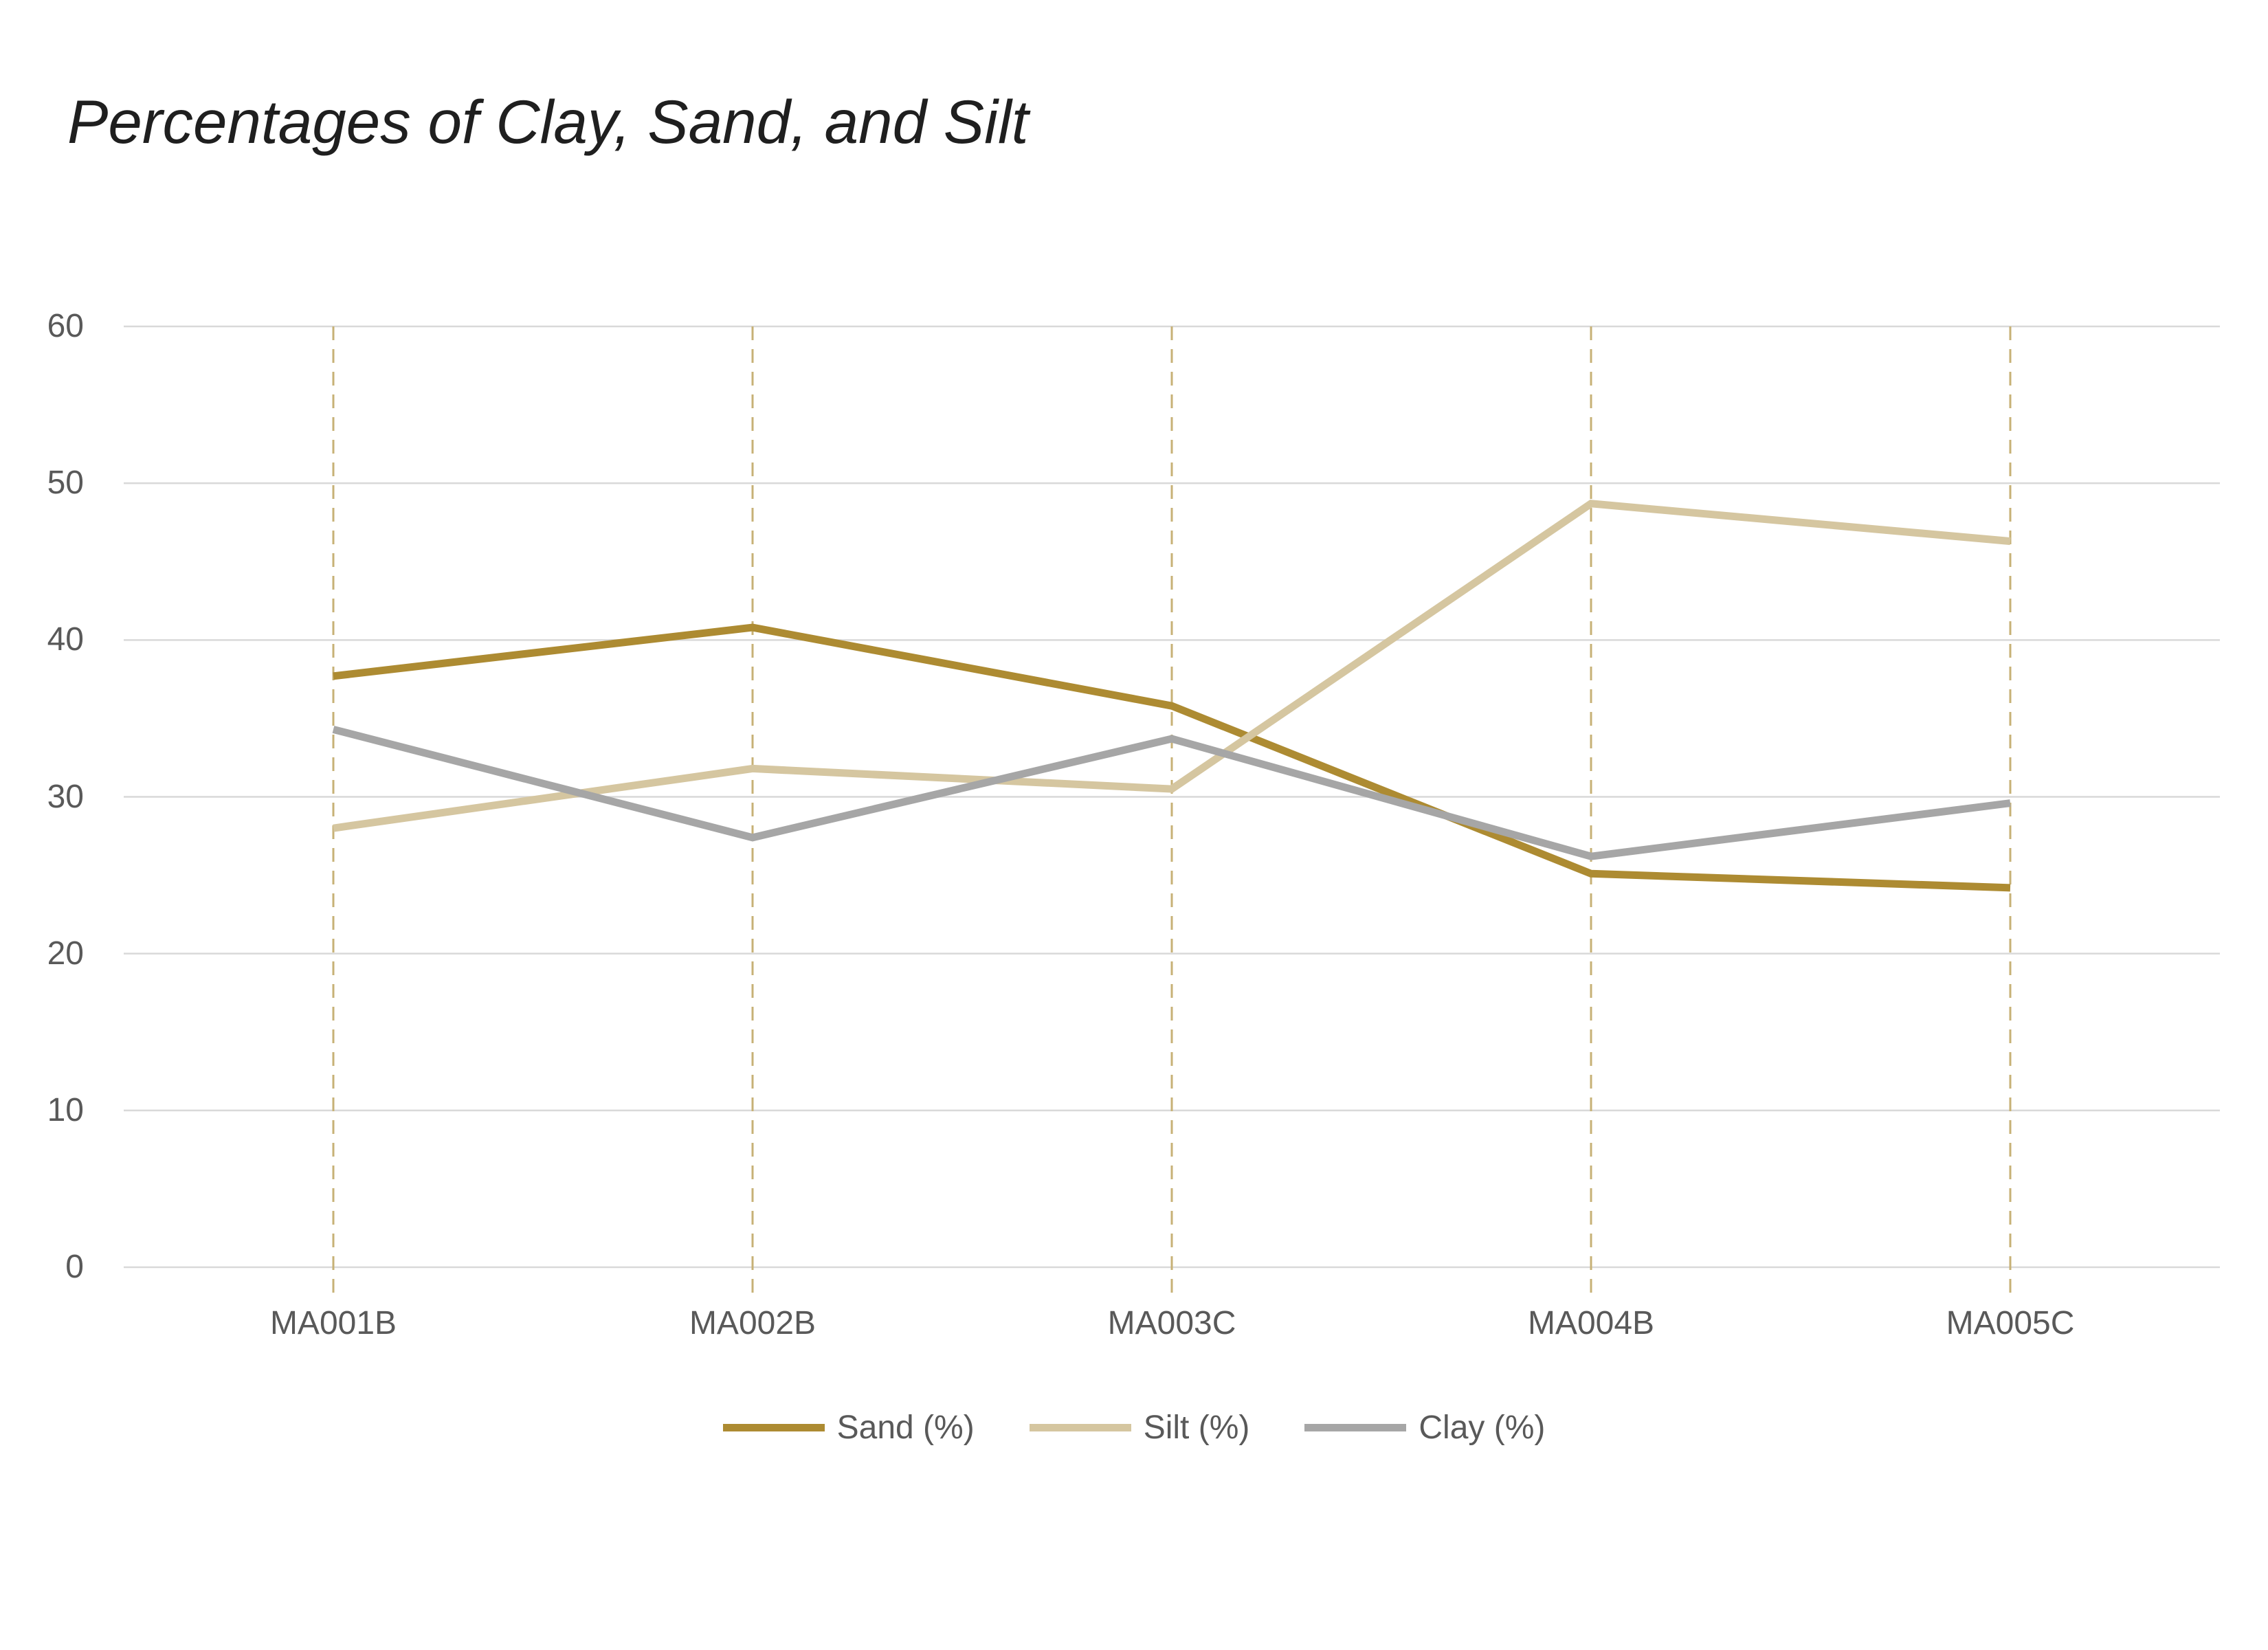 The image size is (2268, 1650). I want to click on x-category-label: MA003C, so click(1172, 1323).